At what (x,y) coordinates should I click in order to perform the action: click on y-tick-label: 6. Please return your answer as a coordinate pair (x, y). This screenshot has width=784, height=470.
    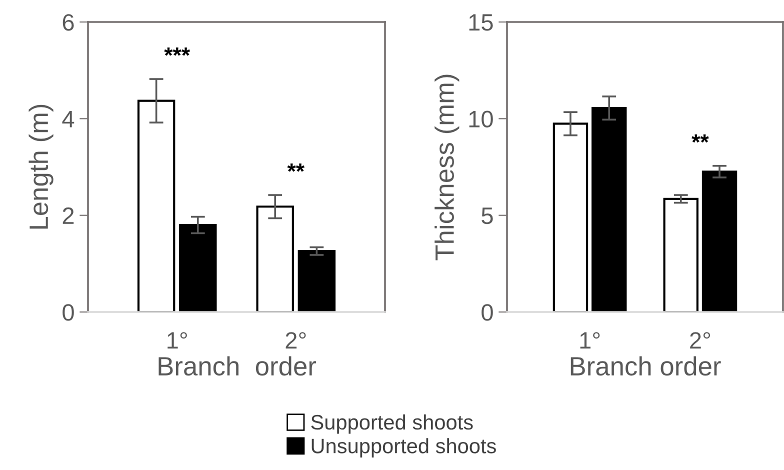
    Looking at the image, I should click on (68, 22).